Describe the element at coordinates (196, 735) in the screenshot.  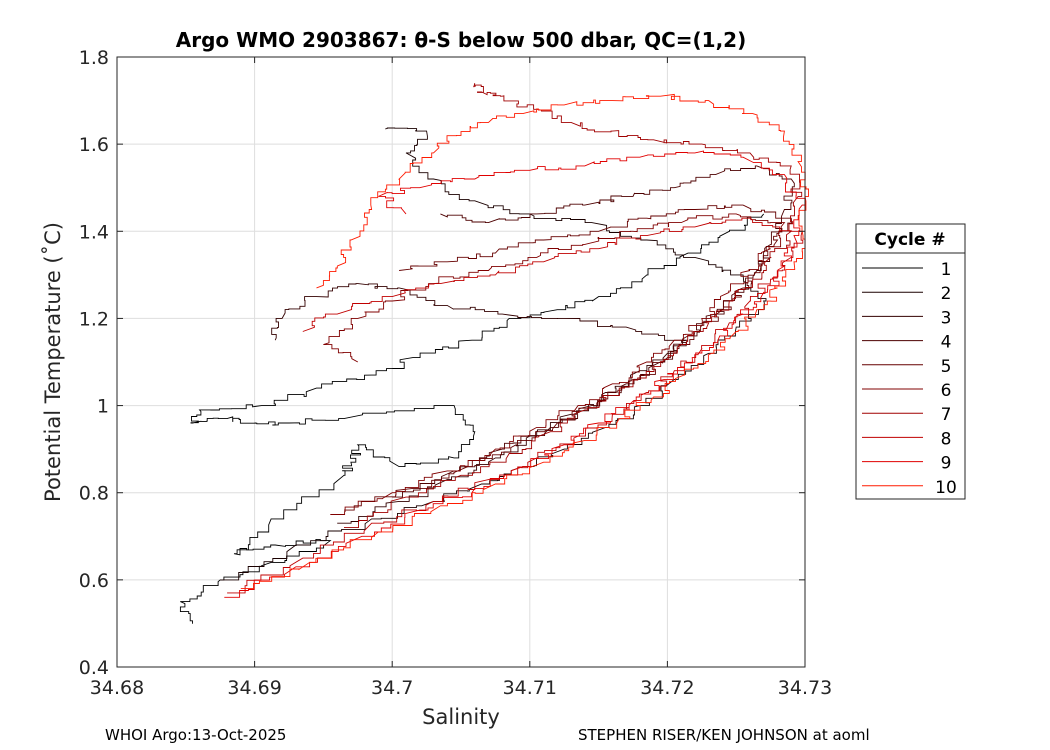
I see `footer-source: WHOI Argo:13-Oct-2025` at that location.